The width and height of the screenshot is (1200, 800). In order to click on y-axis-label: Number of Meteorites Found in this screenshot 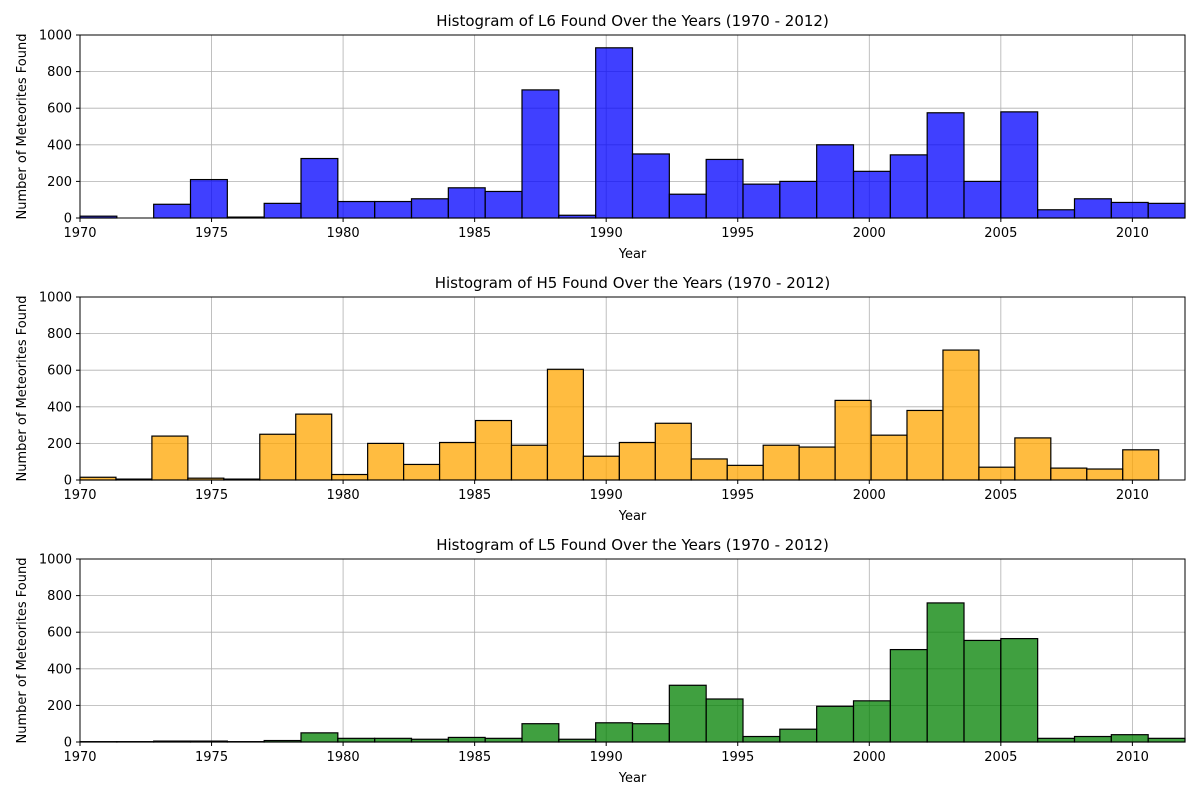, I will do `click(22, 127)`.